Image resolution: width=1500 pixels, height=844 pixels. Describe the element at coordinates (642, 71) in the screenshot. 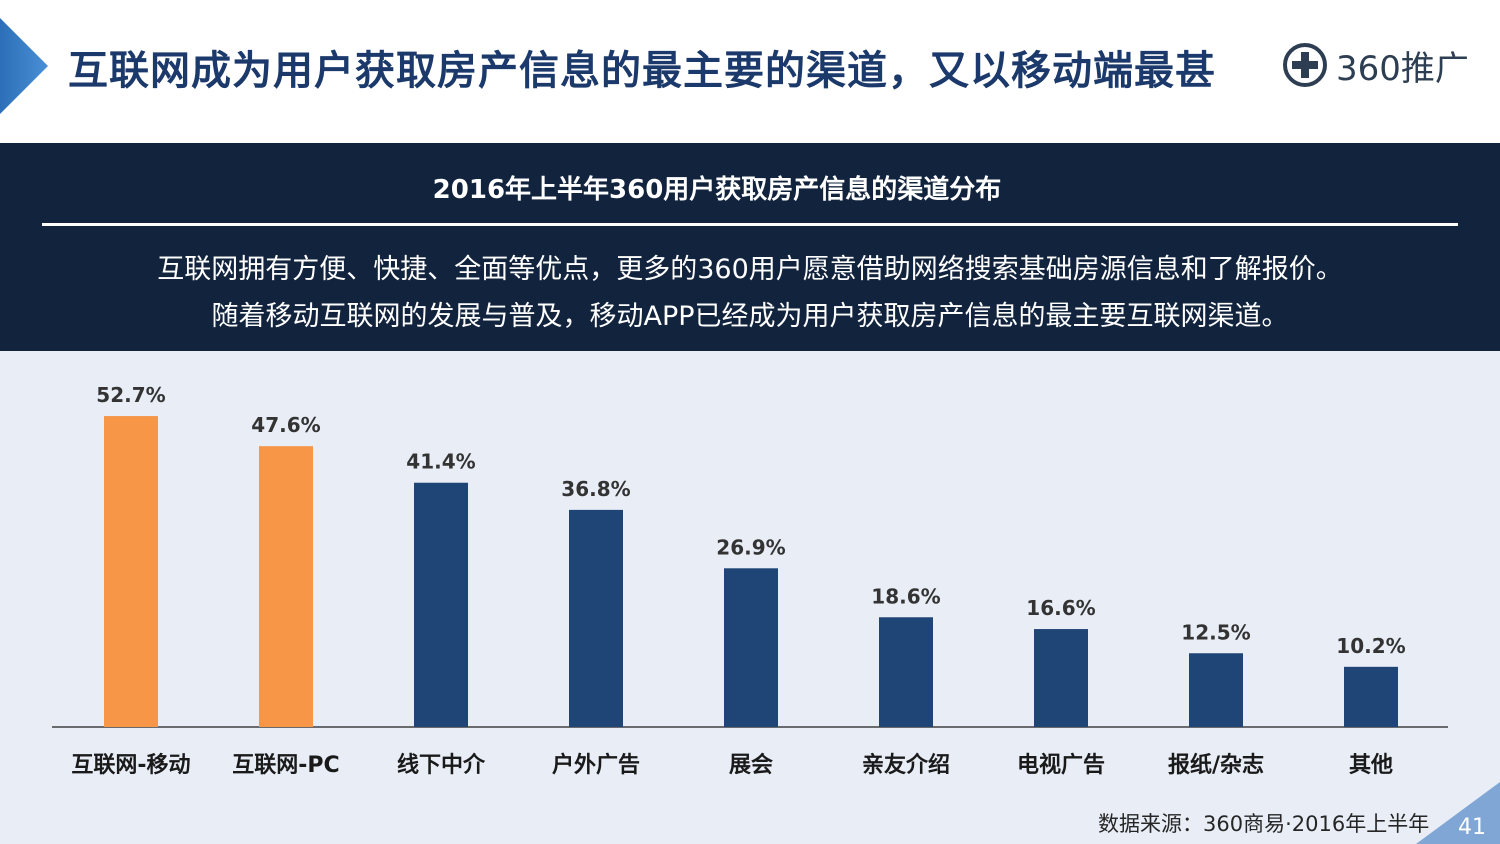

I see `page-title: 互联网成为用户获取房产信息的最主要的渠道，又以移动端最甚` at that location.